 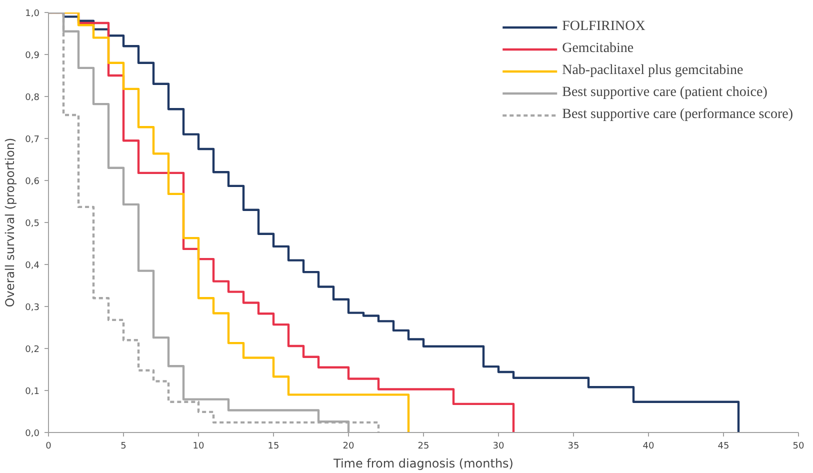 I want to click on x-tick-label: 45, so click(x=724, y=447).